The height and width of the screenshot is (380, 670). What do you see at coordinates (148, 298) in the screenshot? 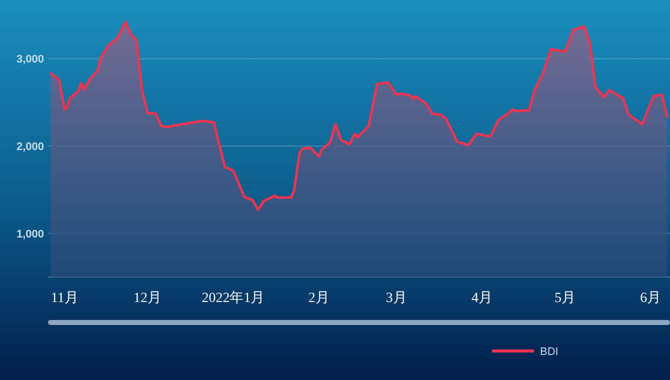
I see `x-tick-label: 12月` at bounding box center [148, 298].